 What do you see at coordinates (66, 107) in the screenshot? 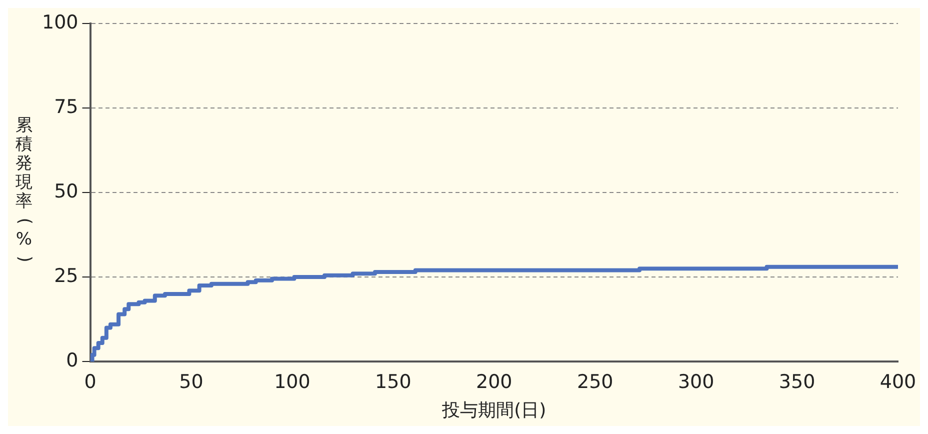
I see `y-tick-label: 75` at bounding box center [66, 107].